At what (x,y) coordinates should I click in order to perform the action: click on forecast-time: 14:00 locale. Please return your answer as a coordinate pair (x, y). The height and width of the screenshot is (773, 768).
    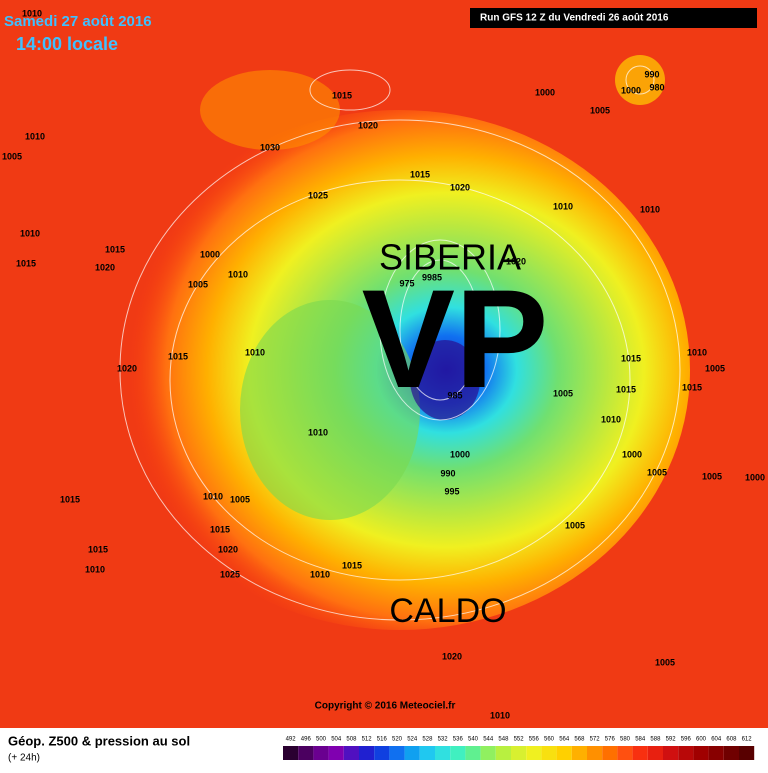
    Looking at the image, I should click on (67, 44).